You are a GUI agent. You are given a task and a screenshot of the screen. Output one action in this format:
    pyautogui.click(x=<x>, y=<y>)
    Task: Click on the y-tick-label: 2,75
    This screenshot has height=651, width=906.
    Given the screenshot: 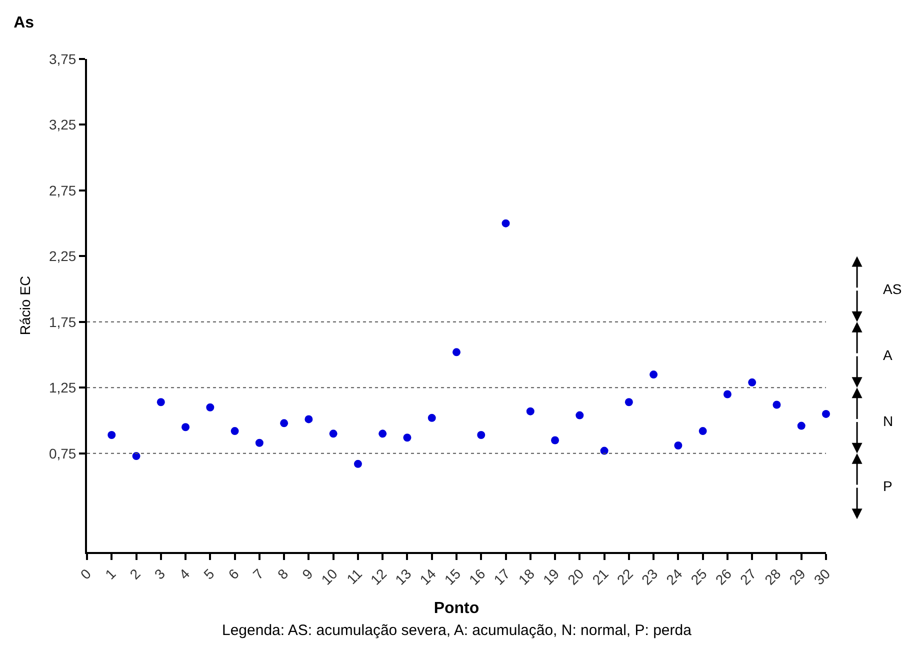 What is the action you would take?
    pyautogui.click(x=62, y=190)
    